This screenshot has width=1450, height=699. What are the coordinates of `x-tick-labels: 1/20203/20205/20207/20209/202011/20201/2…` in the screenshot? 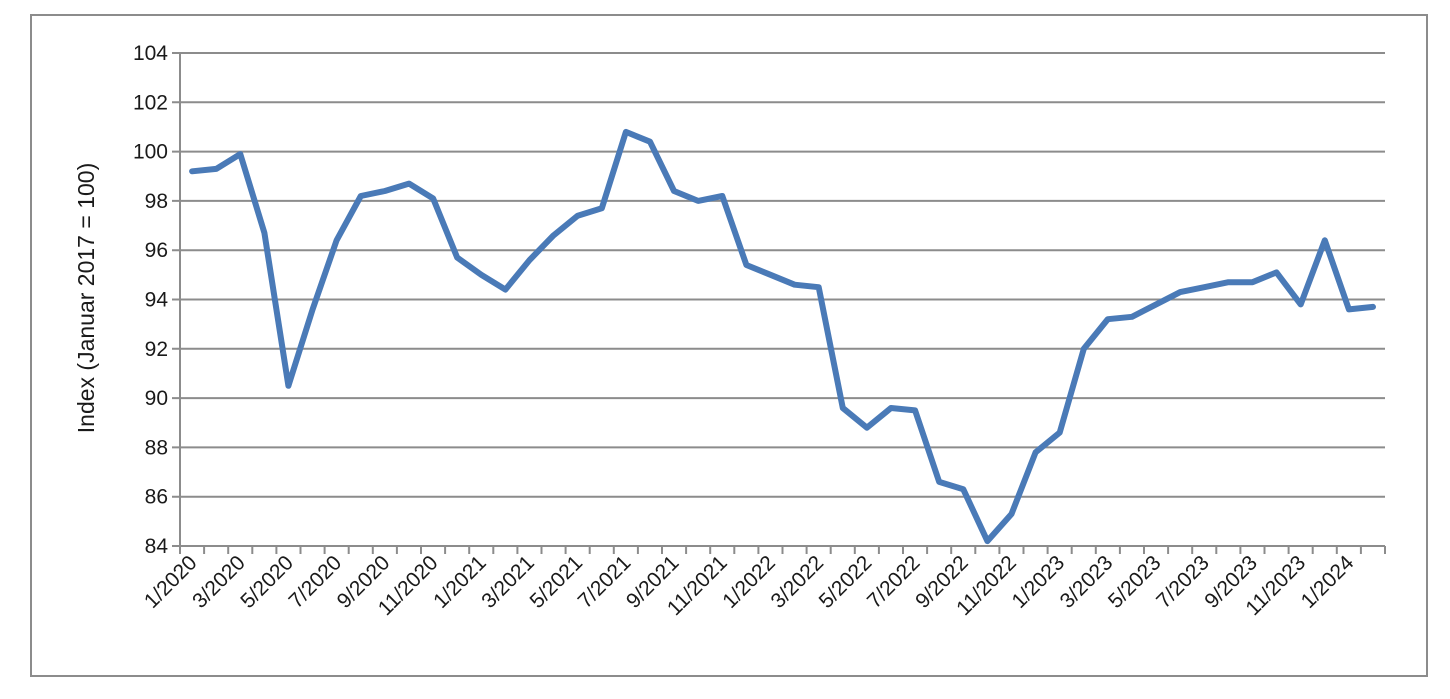 It's located at (749, 585).